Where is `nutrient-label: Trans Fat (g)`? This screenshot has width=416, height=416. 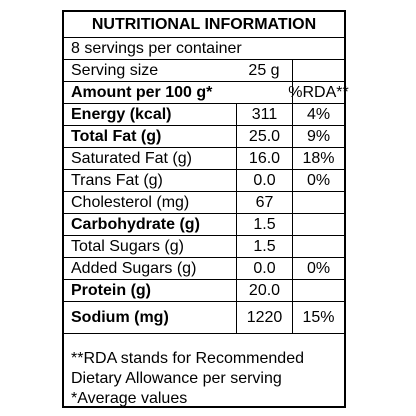 nutrient-label: Trans Fat (g) is located at coordinates (117, 180).